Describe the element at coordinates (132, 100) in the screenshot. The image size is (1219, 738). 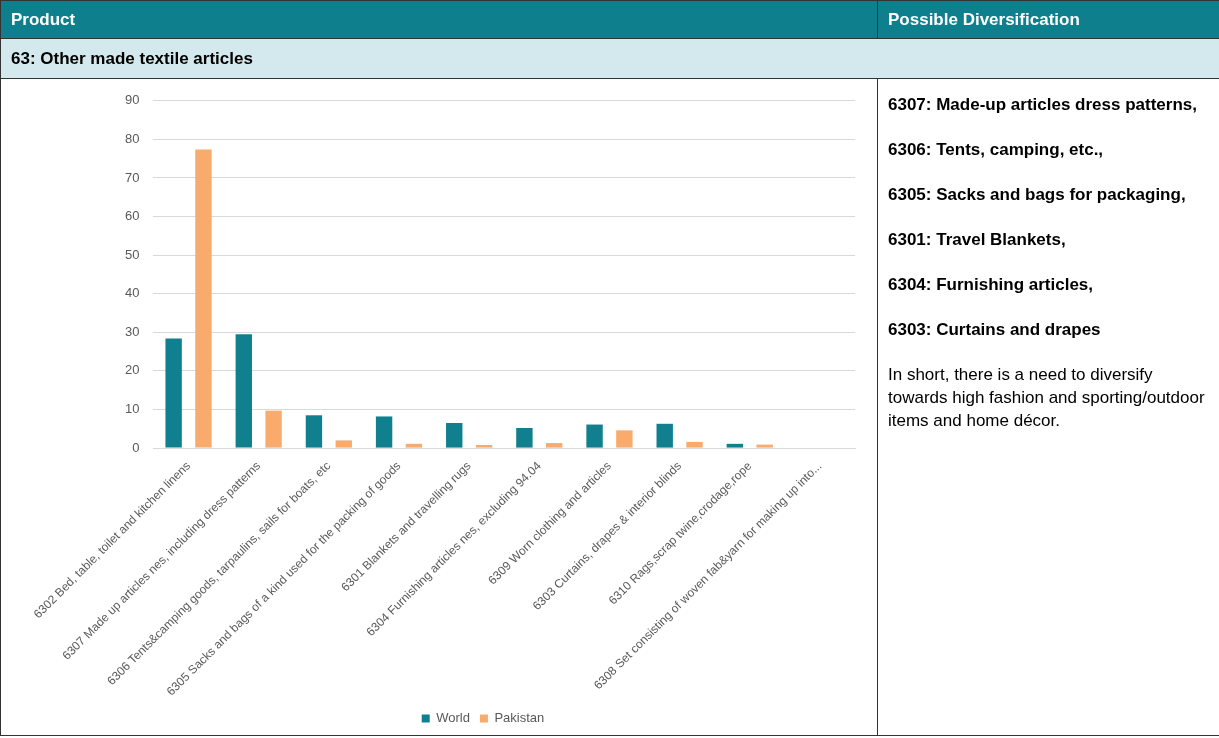
I see `y-tick-label: 90` at that location.